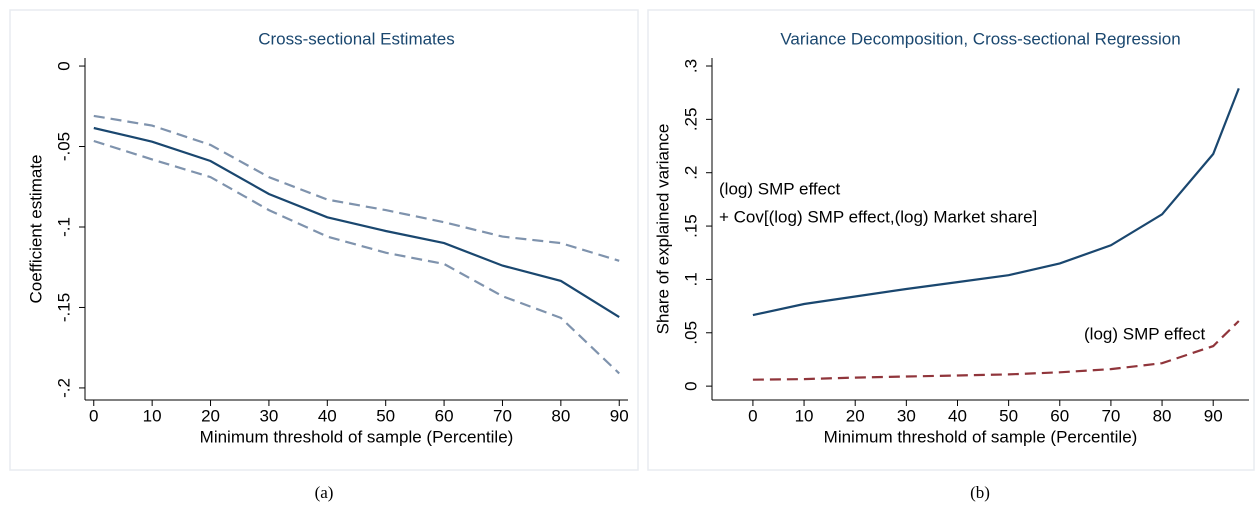  What do you see at coordinates (35, 229) in the screenshot?
I see `y-axis-label: Coefficient estimate` at bounding box center [35, 229].